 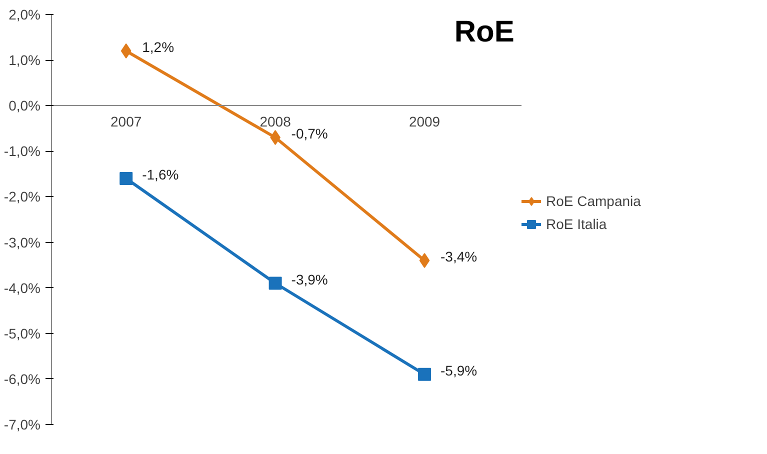 I want to click on y-tick-label: -2,0%, so click(x=22, y=196).